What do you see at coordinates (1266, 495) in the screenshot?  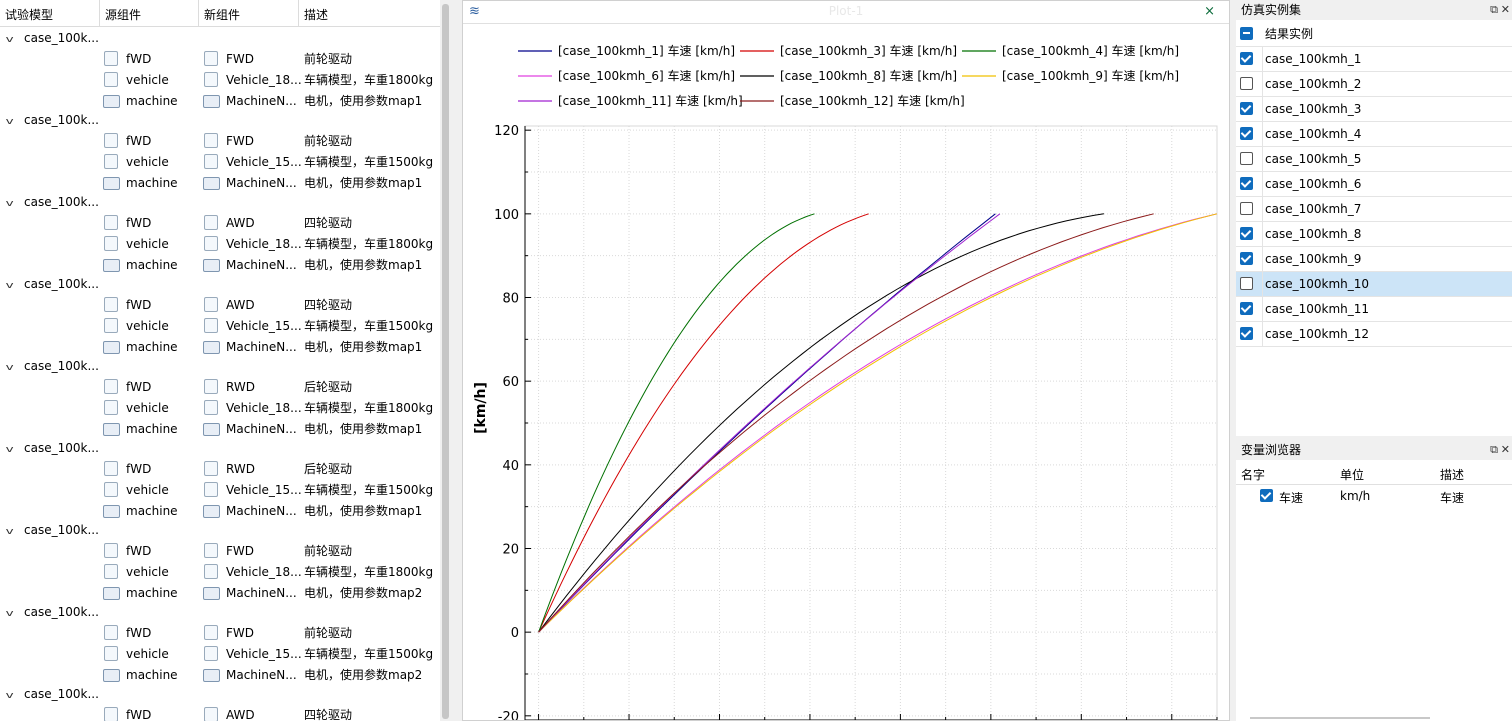 I see `variable-checkbox` at bounding box center [1266, 495].